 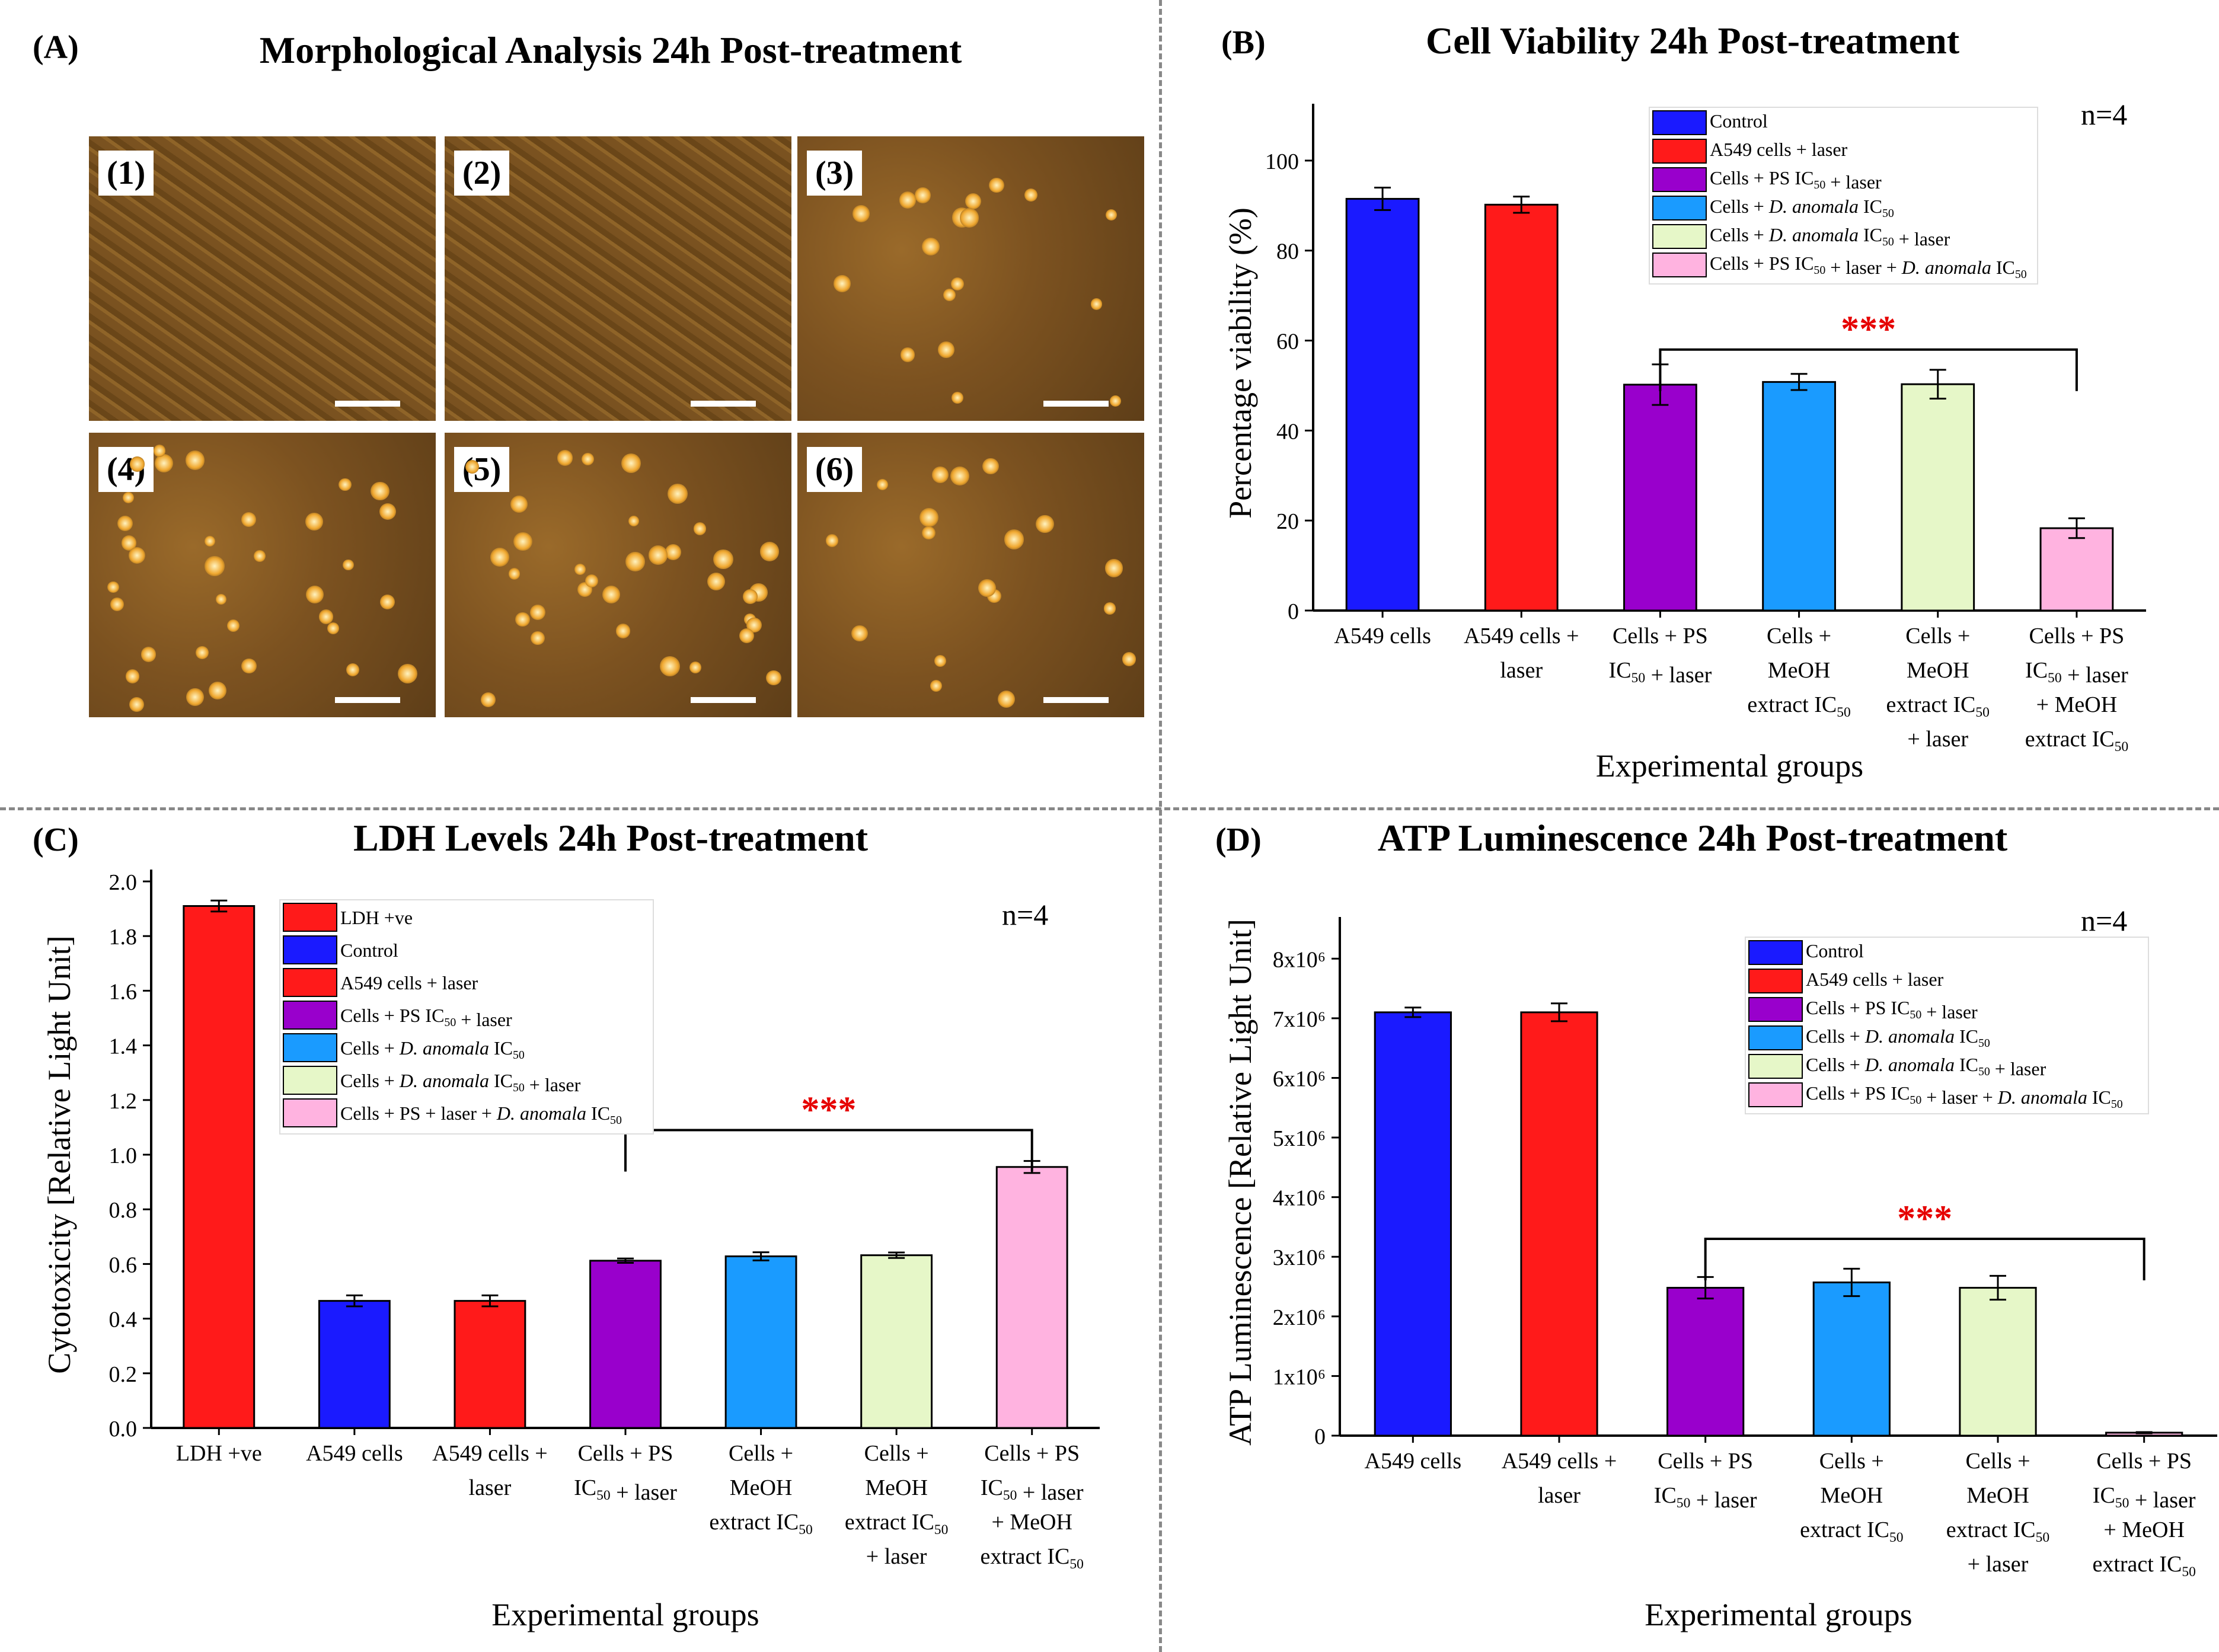 What do you see at coordinates (482, 173) in the screenshot?
I see `micrograph-label: (2)` at bounding box center [482, 173].